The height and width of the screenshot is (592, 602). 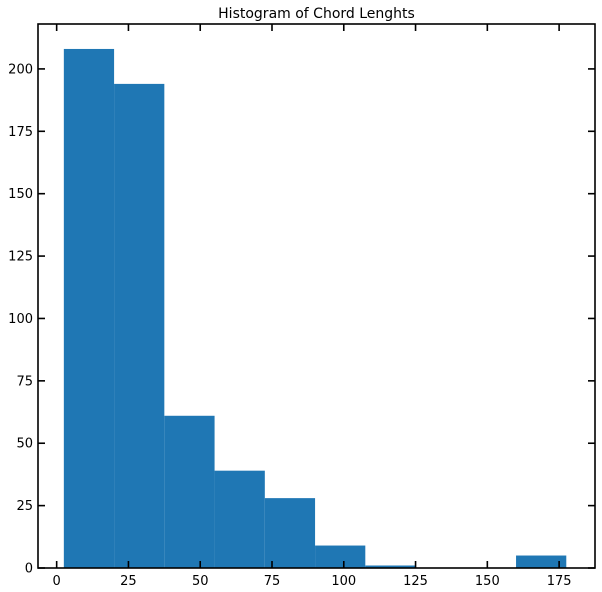 What do you see at coordinates (29, 569) in the screenshot?
I see `y-tick-label: 0` at bounding box center [29, 569].